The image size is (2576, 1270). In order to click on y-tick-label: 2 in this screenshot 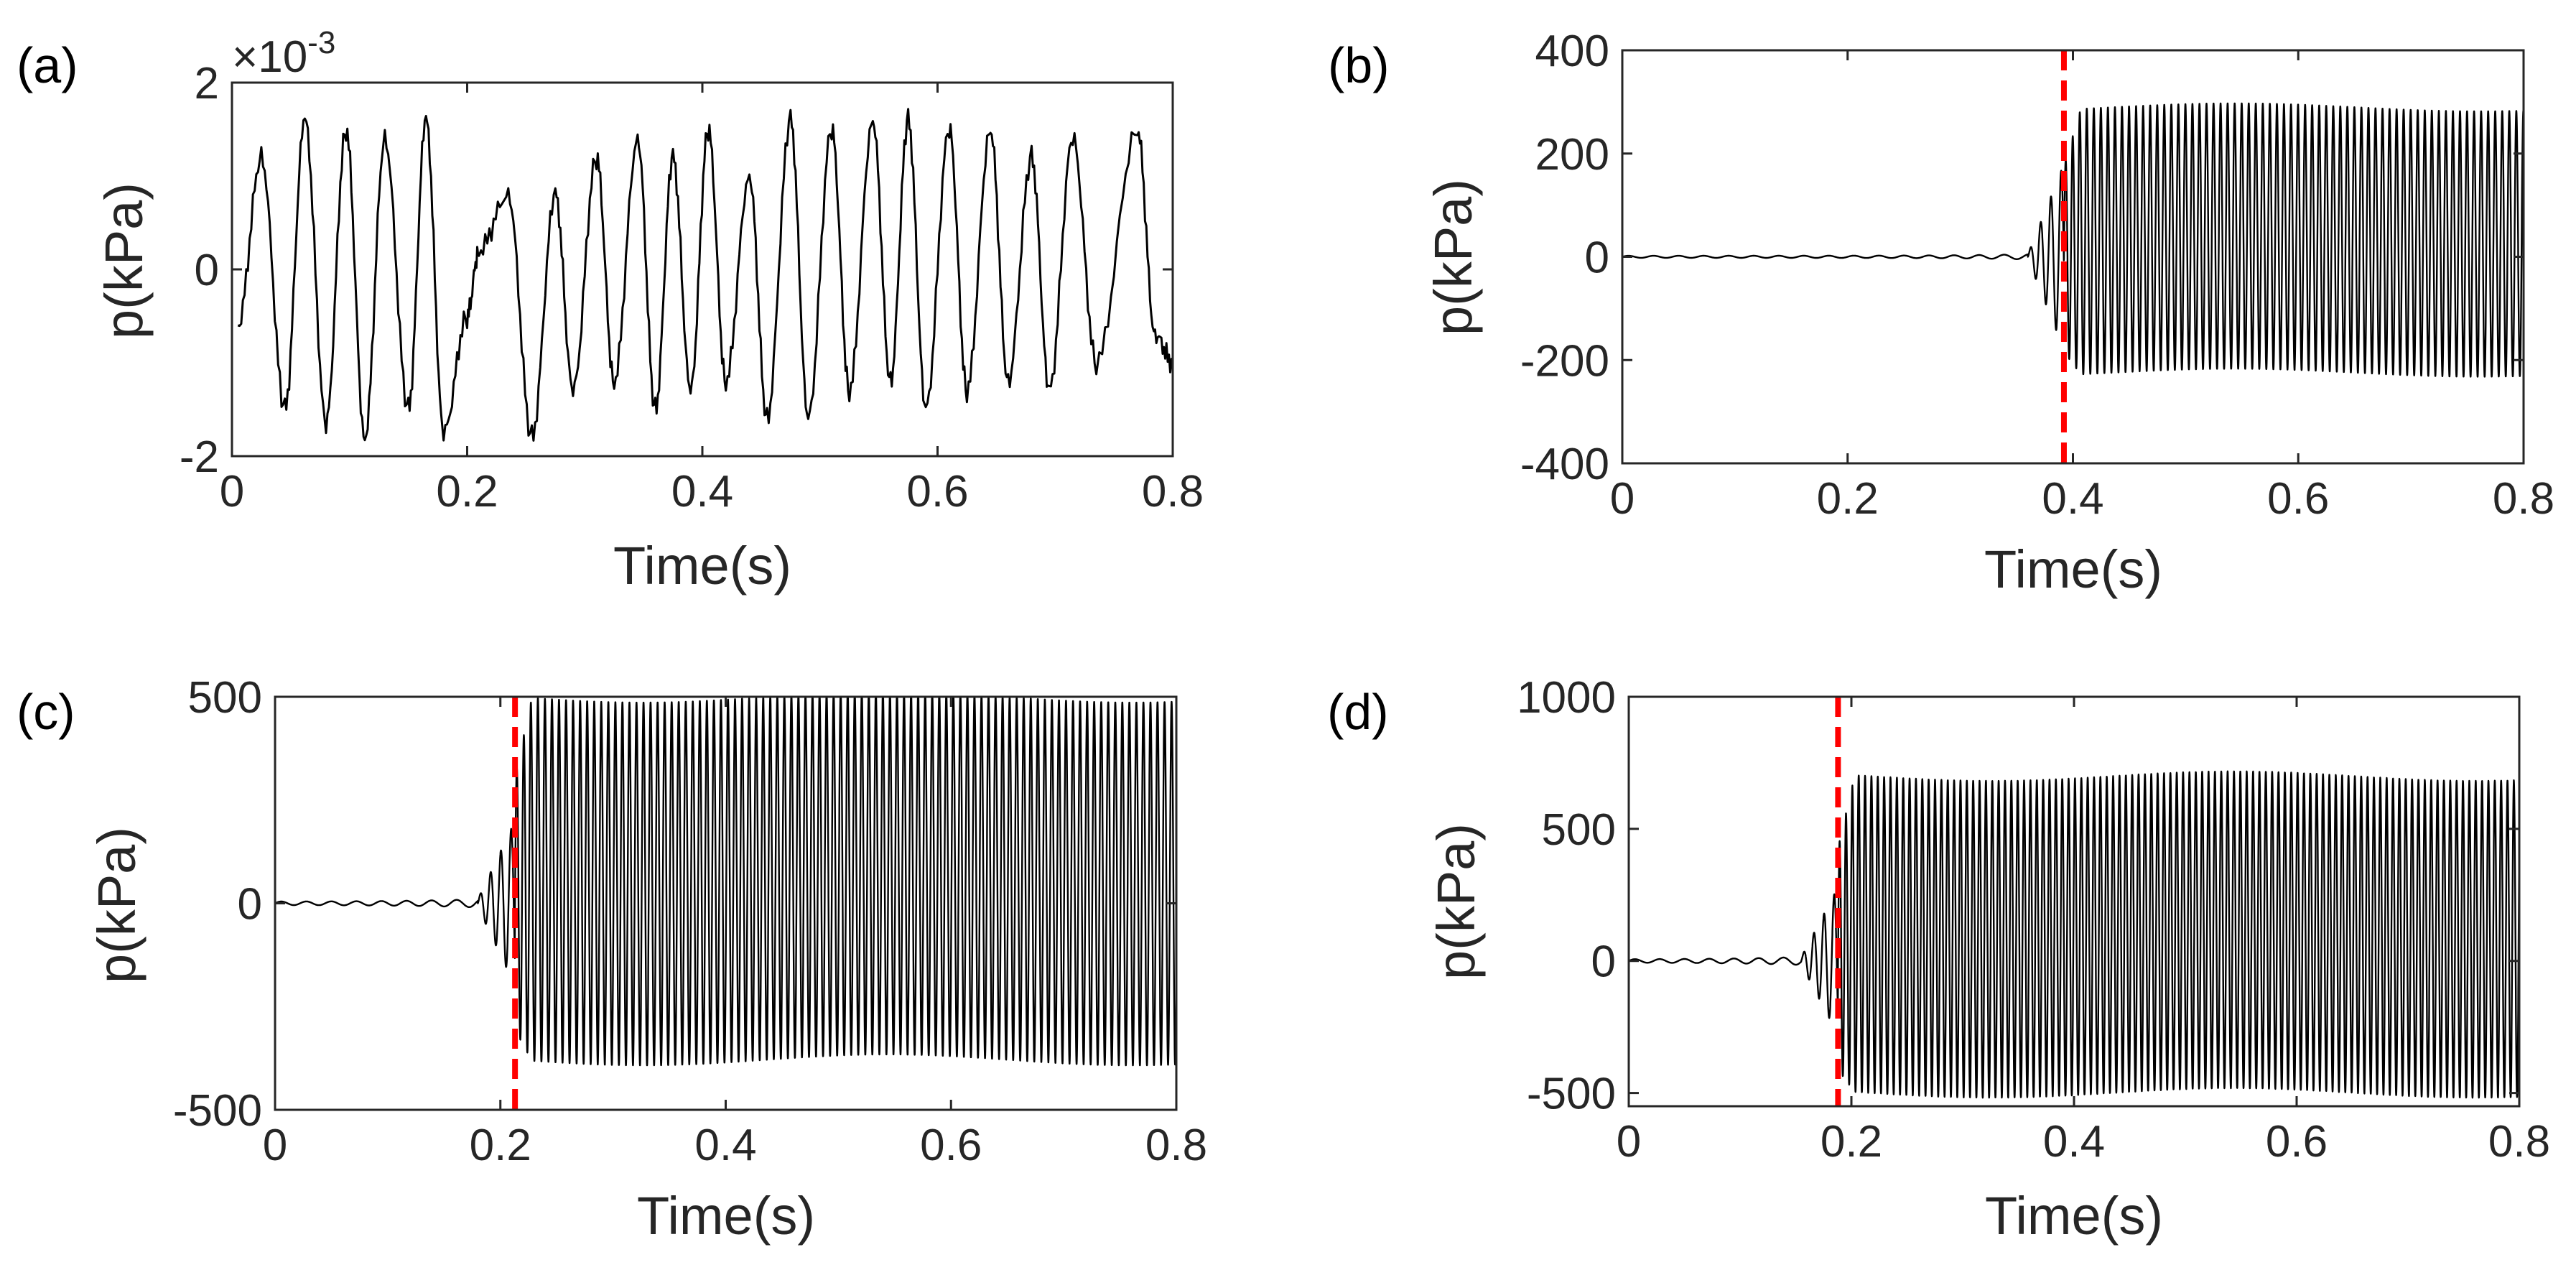, I will do `click(207, 83)`.